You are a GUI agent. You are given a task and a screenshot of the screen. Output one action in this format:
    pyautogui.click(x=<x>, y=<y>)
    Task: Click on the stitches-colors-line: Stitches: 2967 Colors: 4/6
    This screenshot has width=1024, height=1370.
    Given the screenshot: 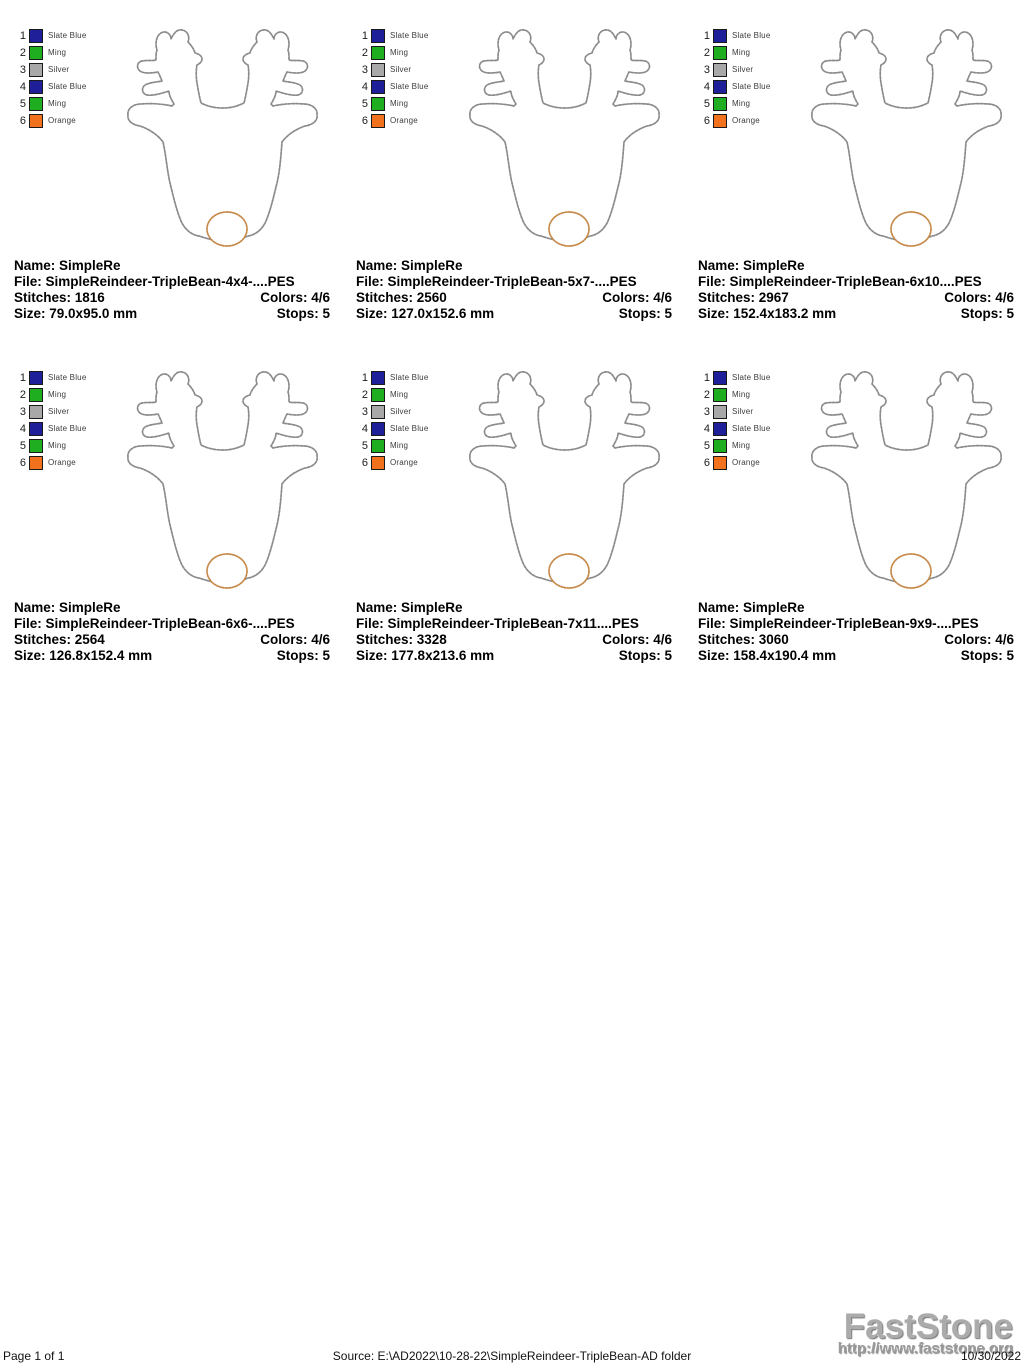 What is the action you would take?
    pyautogui.click(x=856, y=298)
    